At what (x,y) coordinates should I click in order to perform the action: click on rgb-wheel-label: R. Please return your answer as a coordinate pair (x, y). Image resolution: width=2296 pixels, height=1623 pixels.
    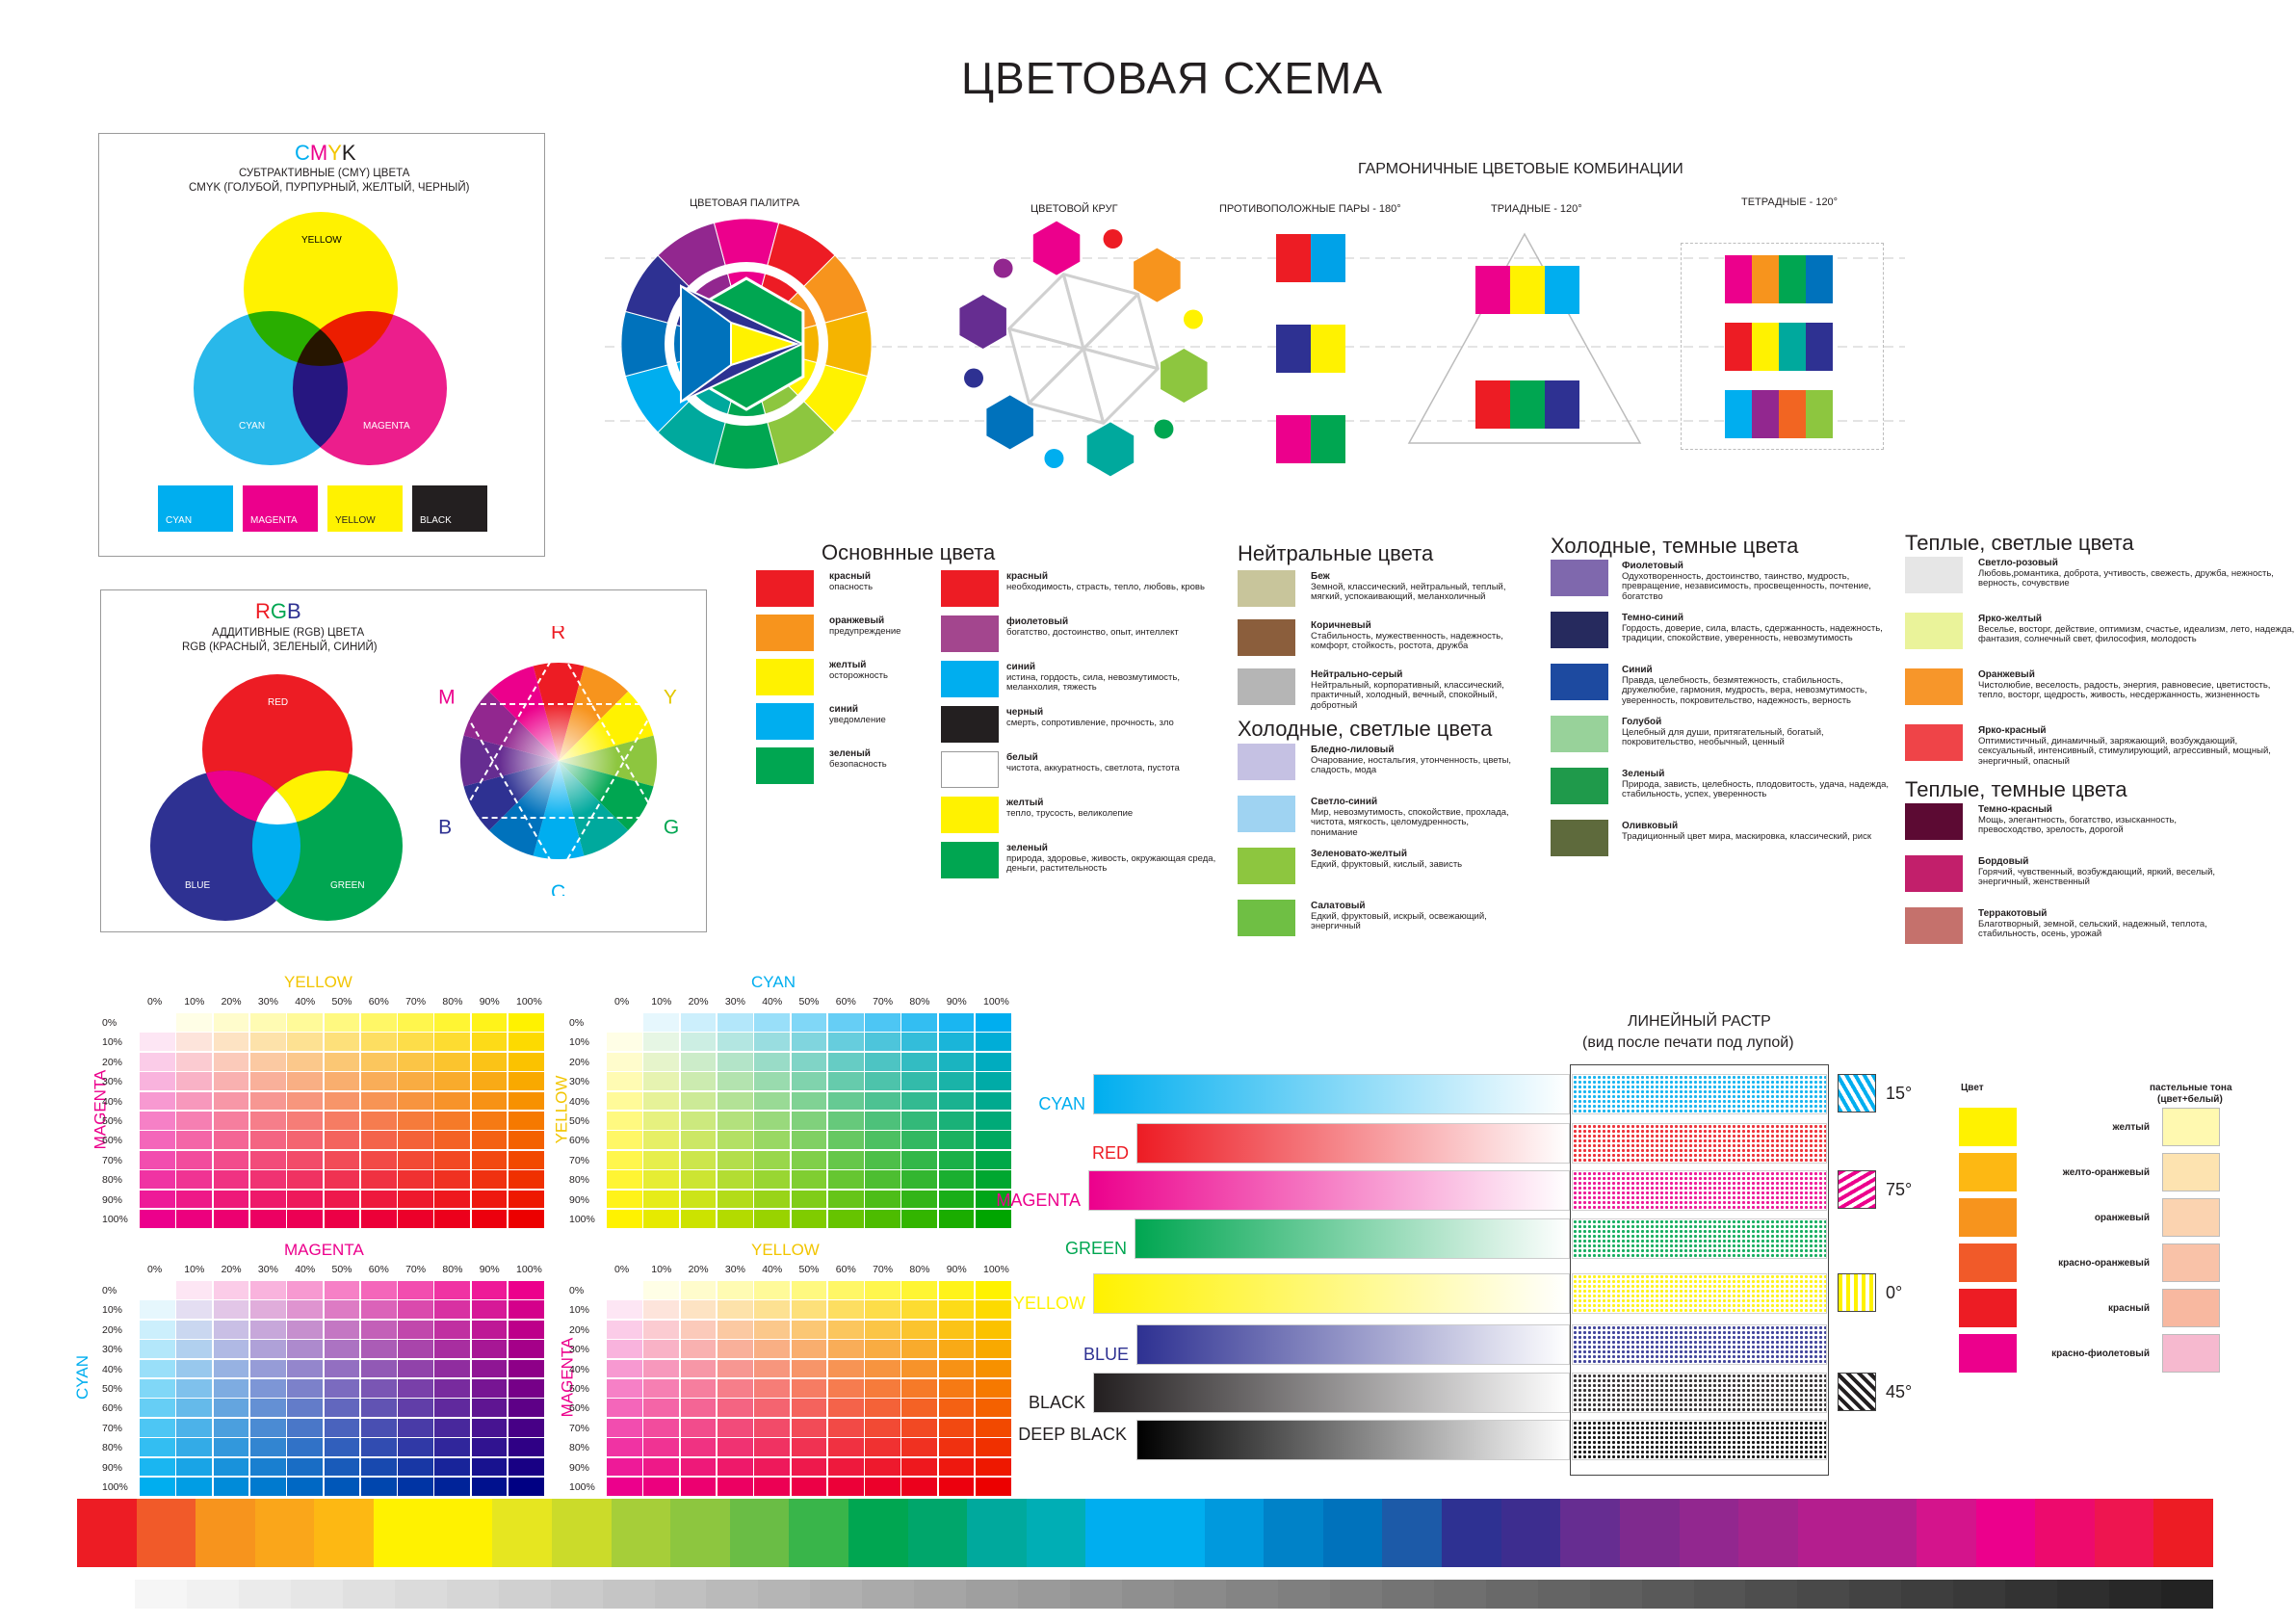
    Looking at the image, I should click on (558, 634).